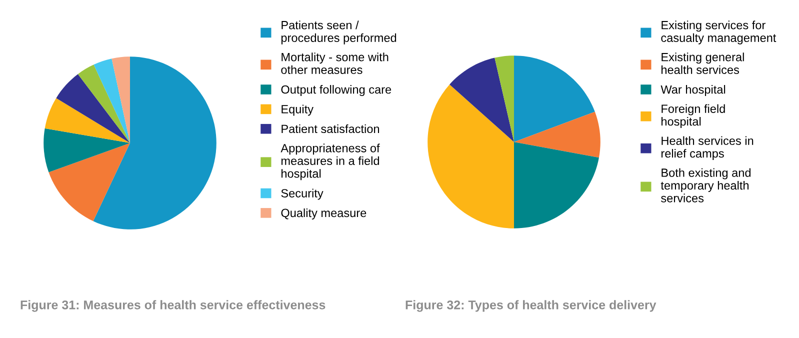 Image resolution: width=799 pixels, height=338 pixels. I want to click on legend-label: Both existing and temporary health services, so click(705, 185).